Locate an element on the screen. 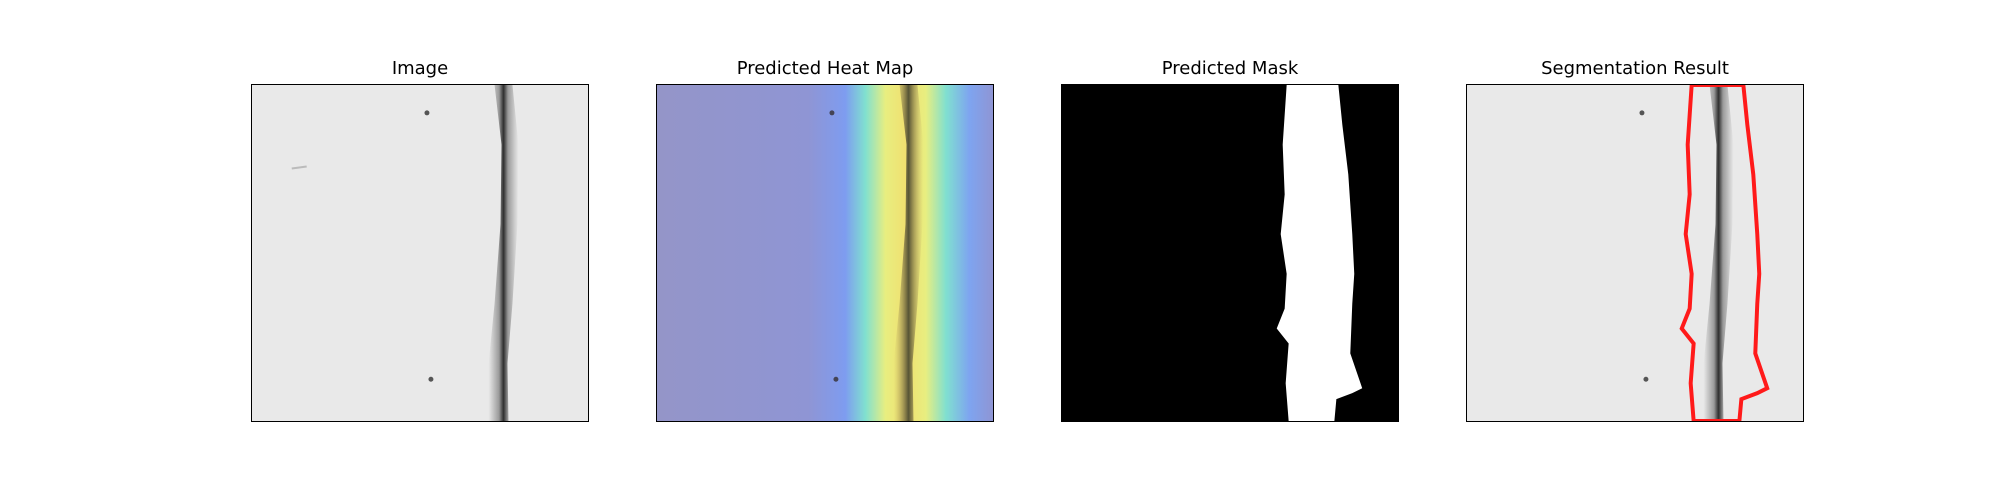  heatmap-panel is located at coordinates (825, 253).